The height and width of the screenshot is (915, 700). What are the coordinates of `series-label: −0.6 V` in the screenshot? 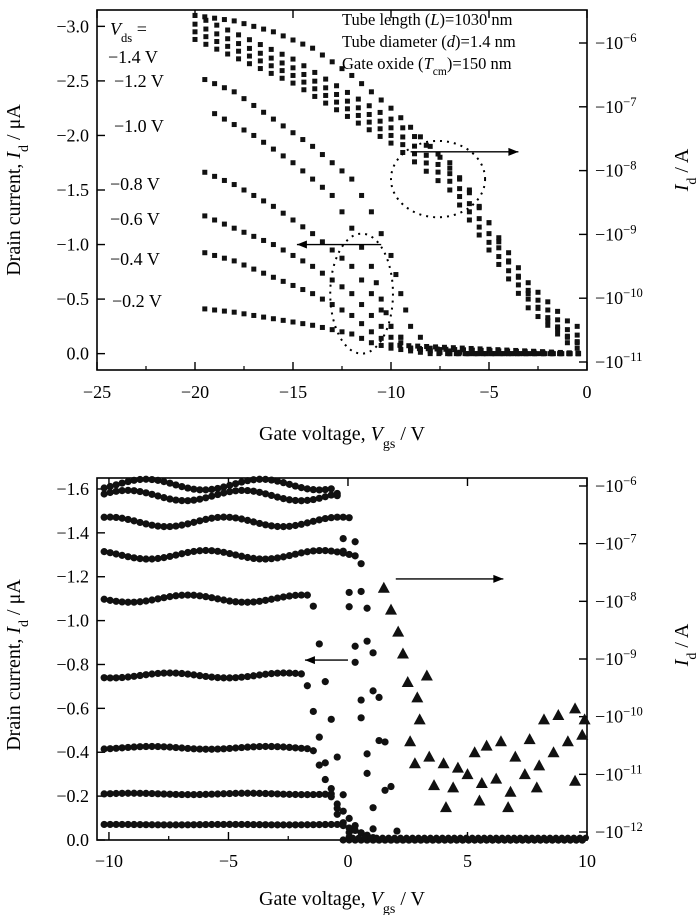 It's located at (135, 219).